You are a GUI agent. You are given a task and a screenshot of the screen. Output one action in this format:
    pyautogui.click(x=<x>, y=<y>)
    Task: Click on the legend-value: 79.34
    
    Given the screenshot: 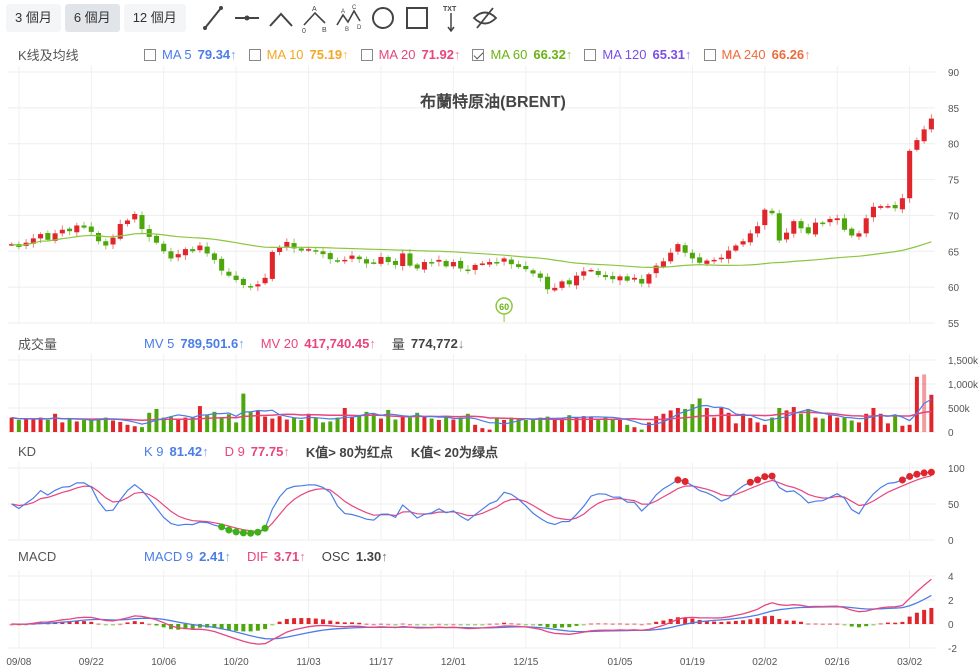 What is the action you would take?
    pyautogui.click(x=214, y=54)
    